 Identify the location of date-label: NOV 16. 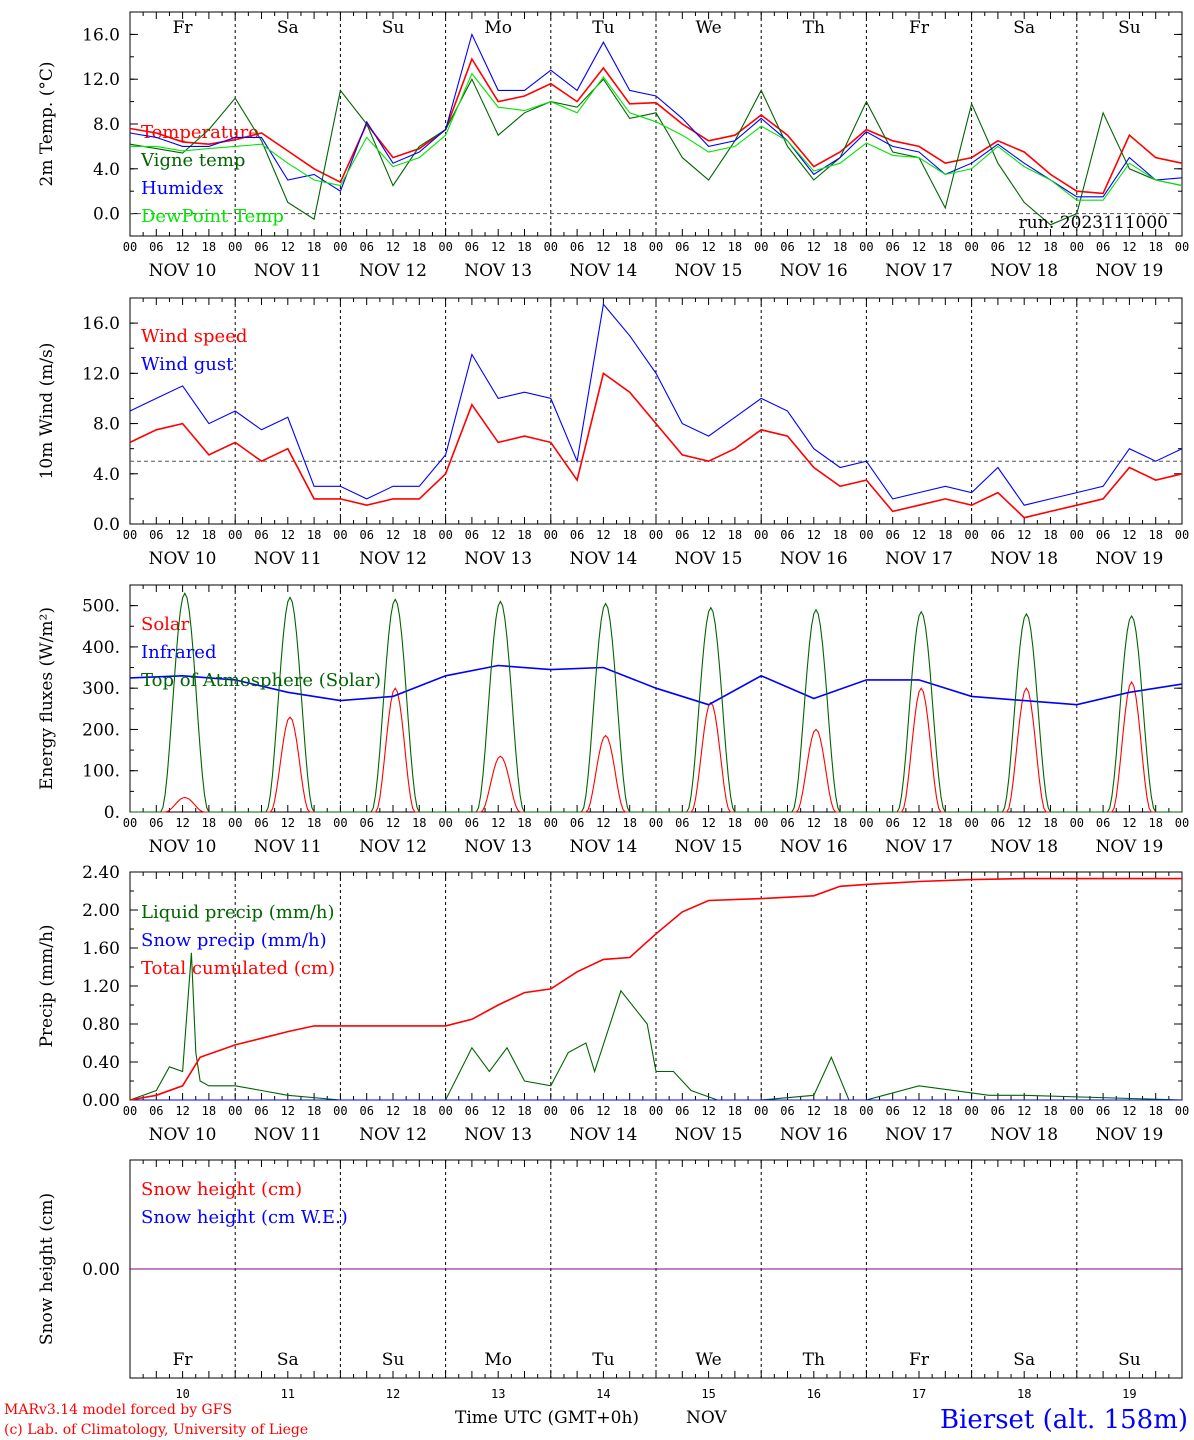
(814, 1135).